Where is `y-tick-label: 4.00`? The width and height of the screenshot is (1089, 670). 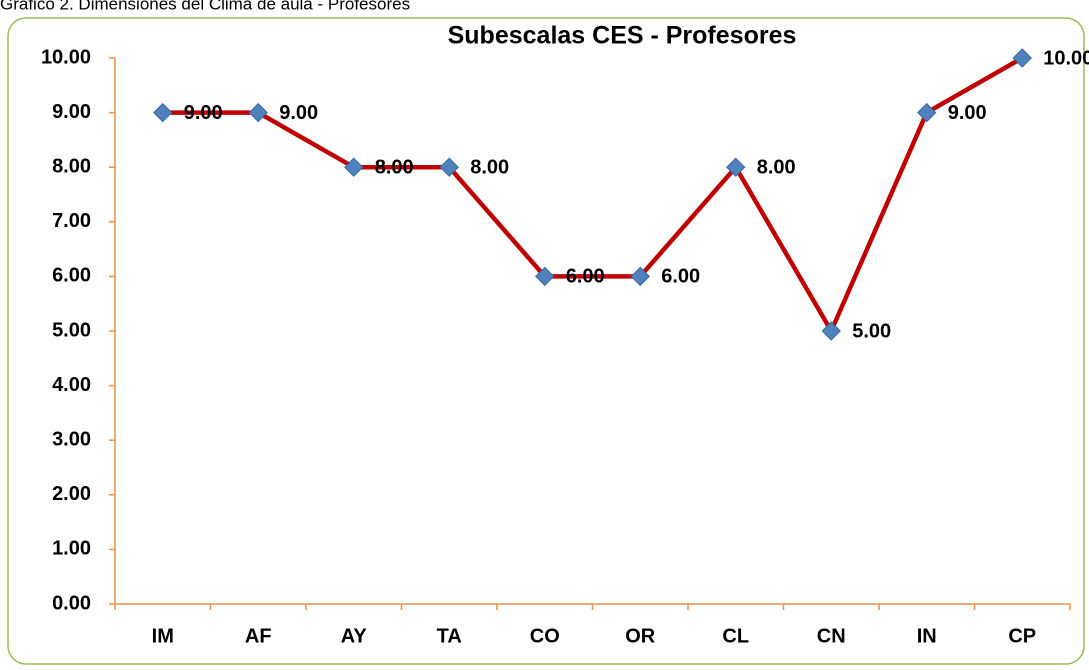
y-tick-label: 4.00 is located at coordinates (71, 385).